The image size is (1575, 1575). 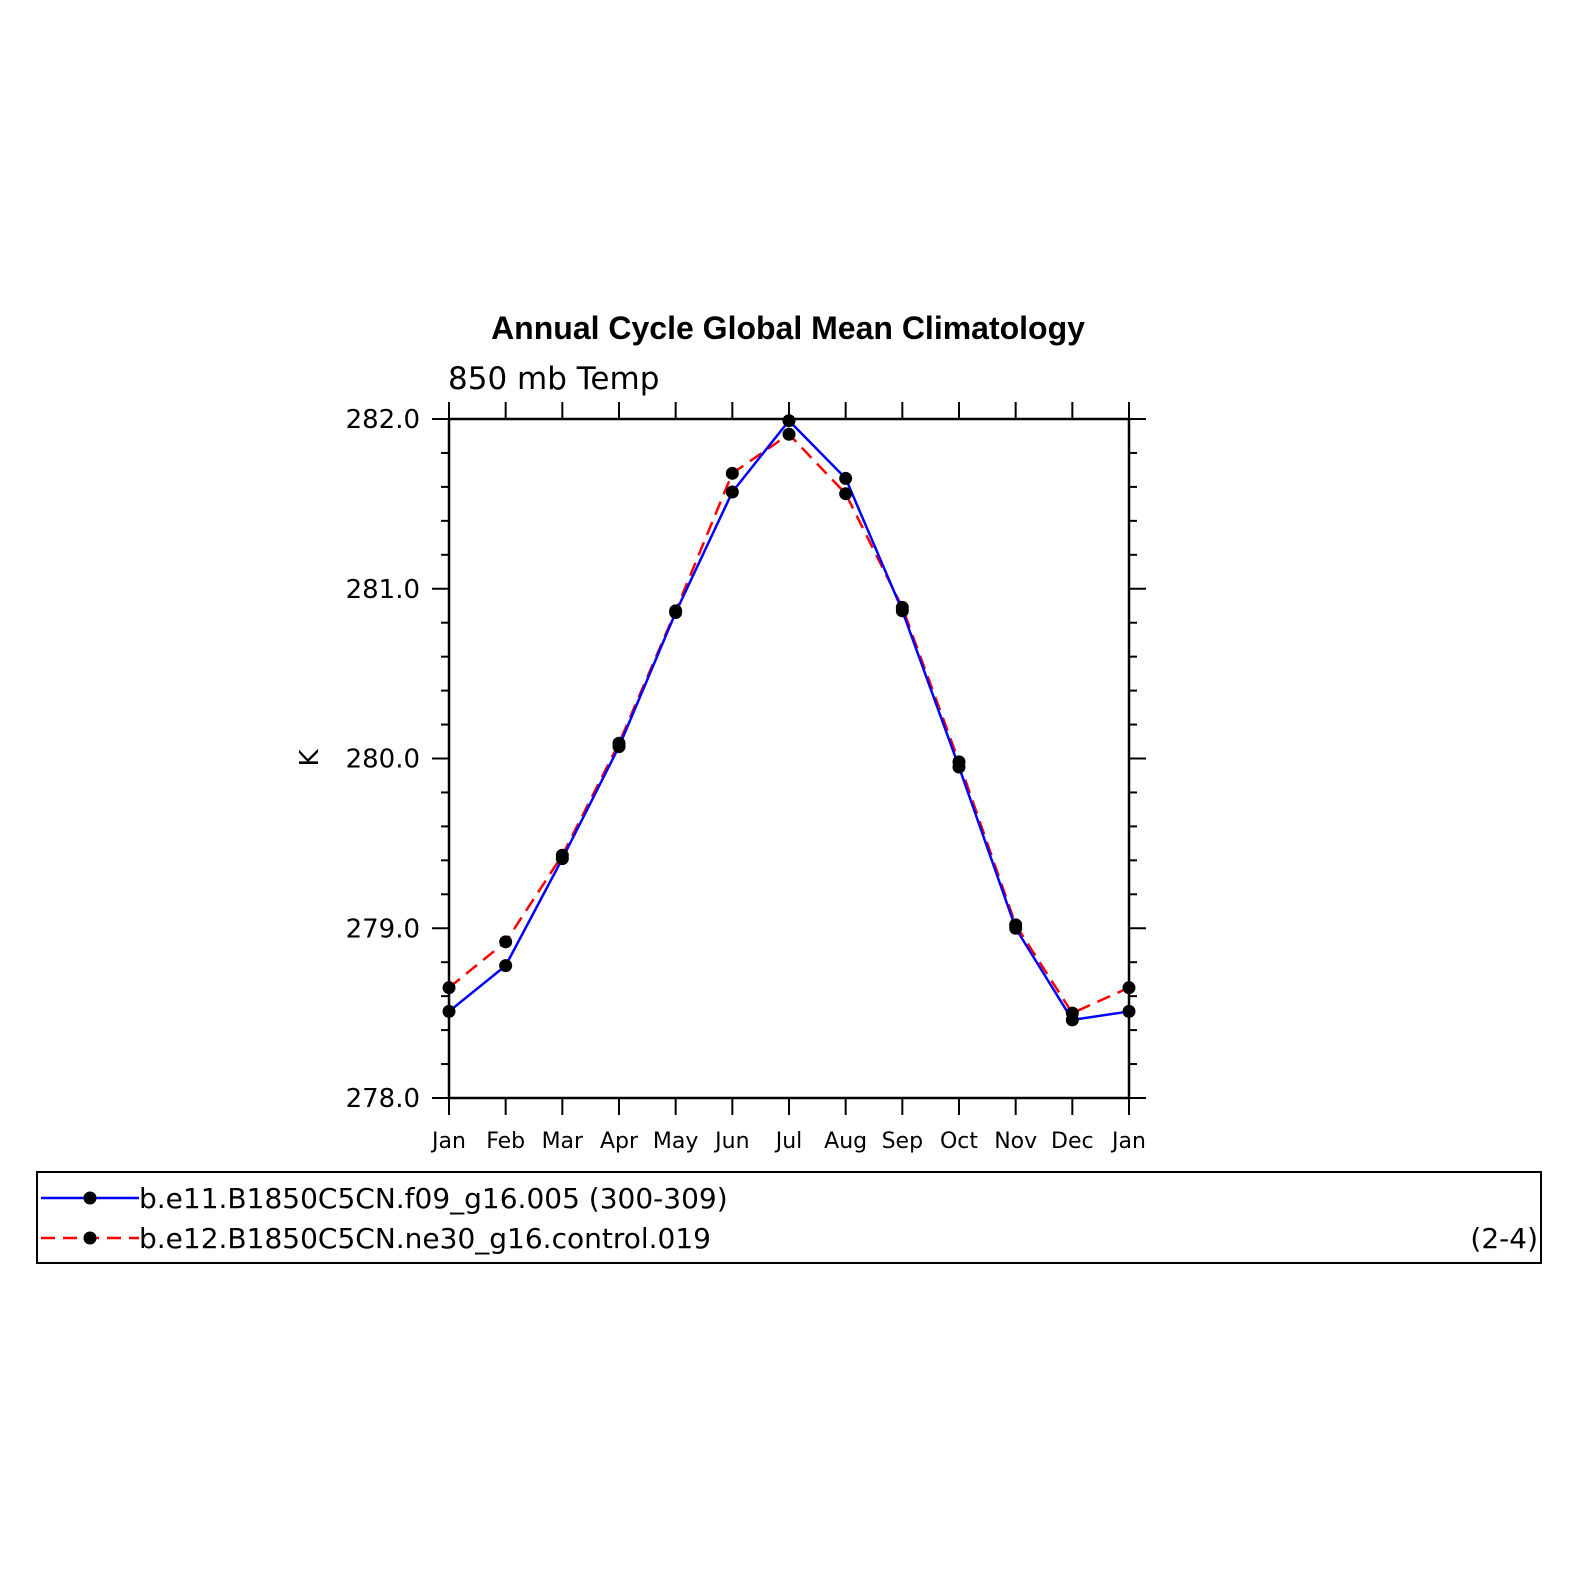 I want to click on chart-title: Annual Cycle Global Mean Climatology, so click(x=788, y=328).